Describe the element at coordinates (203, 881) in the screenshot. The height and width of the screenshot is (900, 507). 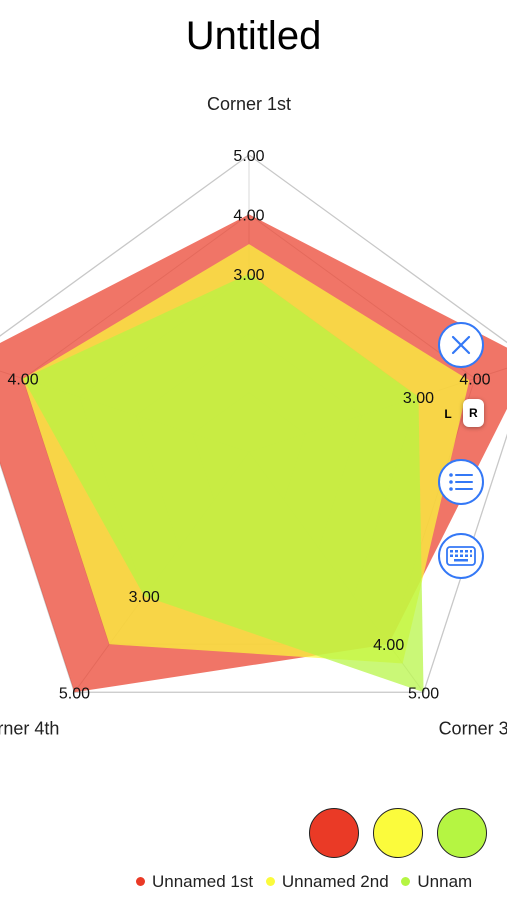
I see `legend-label: Unnamed 1st` at that location.